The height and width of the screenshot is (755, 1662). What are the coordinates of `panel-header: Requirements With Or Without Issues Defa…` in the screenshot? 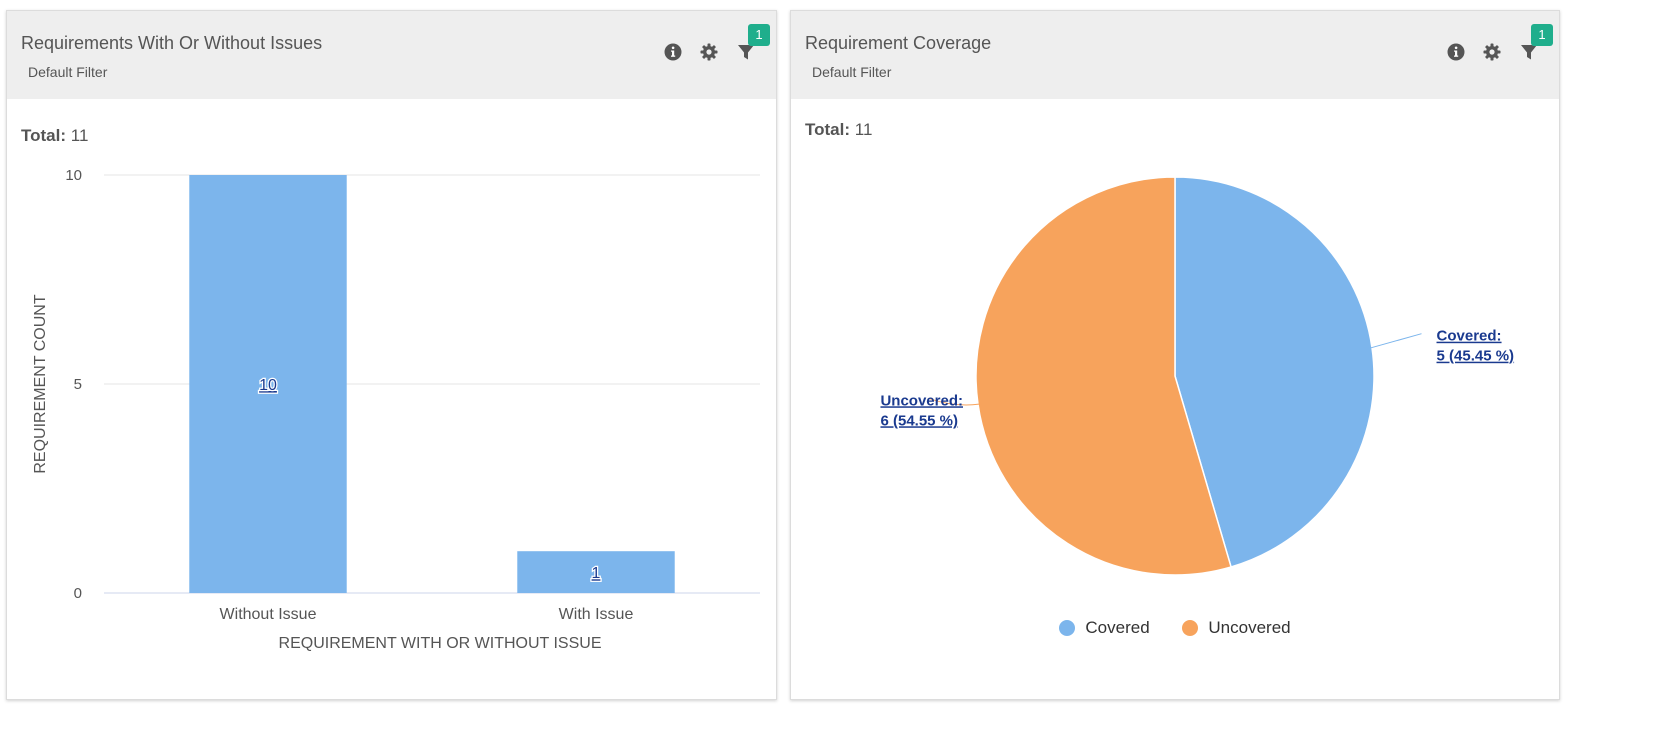 It's located at (391, 55).